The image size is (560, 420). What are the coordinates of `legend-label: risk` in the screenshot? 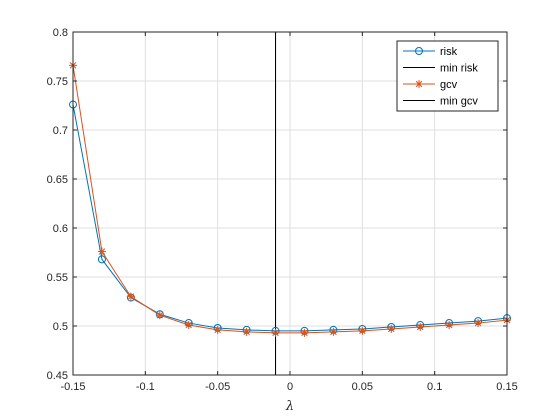 It's located at (449, 52).